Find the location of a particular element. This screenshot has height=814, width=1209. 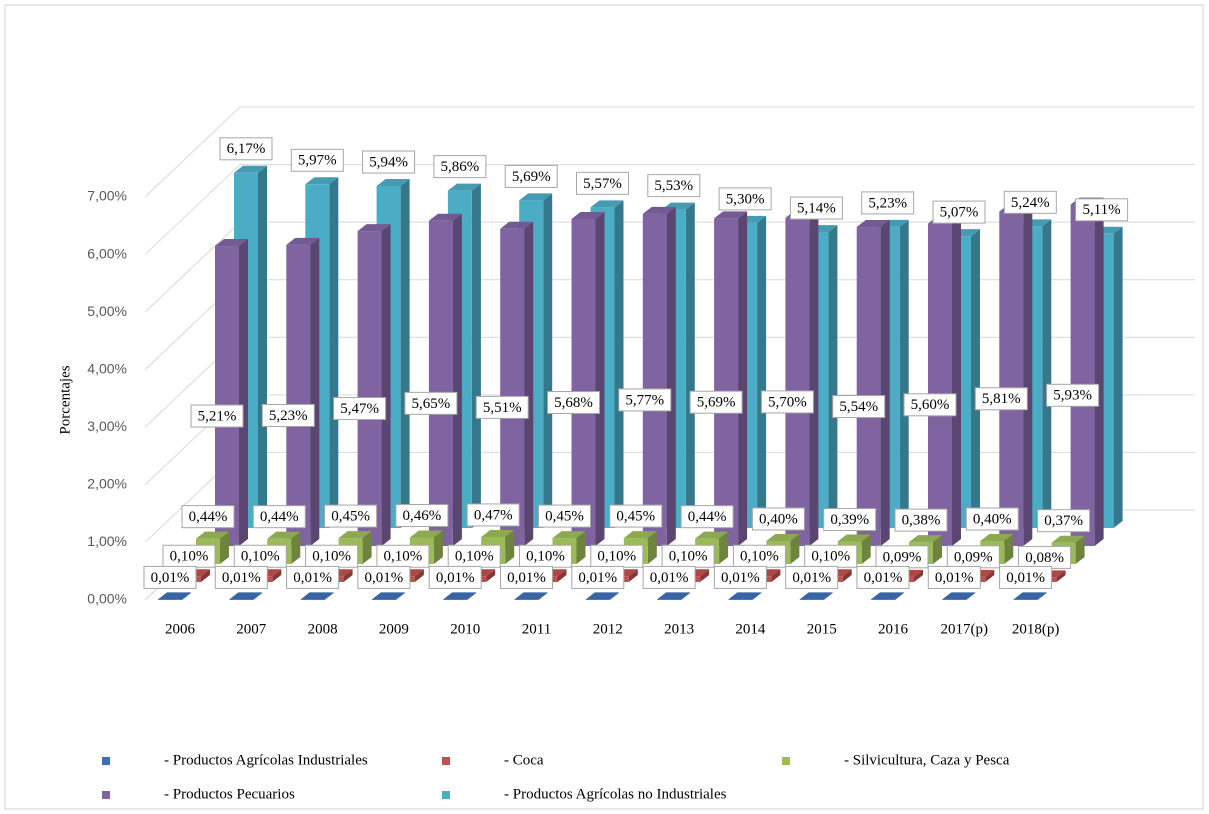

y-tick-label: 2,00% is located at coordinates (107, 484).